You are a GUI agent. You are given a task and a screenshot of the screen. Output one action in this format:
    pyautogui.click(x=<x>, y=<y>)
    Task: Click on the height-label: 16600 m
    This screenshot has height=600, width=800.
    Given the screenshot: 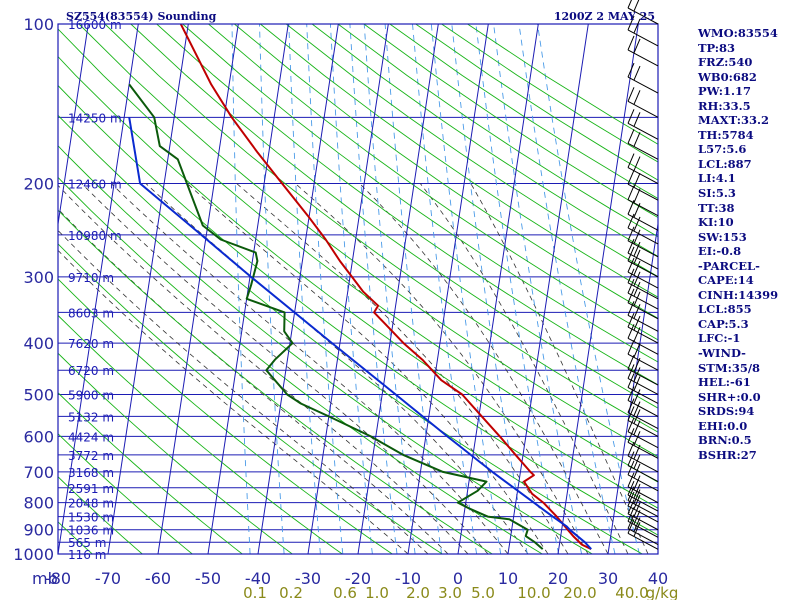 What is the action you would take?
    pyautogui.click(x=95, y=25)
    